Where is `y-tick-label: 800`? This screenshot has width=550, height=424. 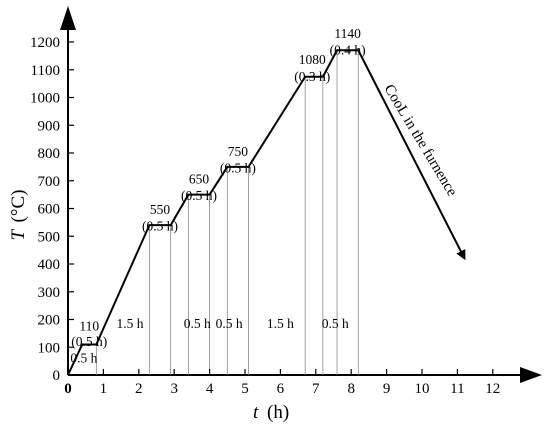 y-tick-label: 800 is located at coordinates (49, 154).